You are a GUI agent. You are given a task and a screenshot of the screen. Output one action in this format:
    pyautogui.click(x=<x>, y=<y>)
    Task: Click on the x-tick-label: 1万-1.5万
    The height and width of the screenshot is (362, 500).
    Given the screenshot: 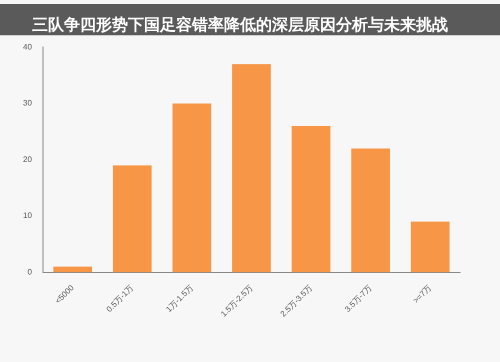 What is the action you would take?
    pyautogui.click(x=179, y=298)
    